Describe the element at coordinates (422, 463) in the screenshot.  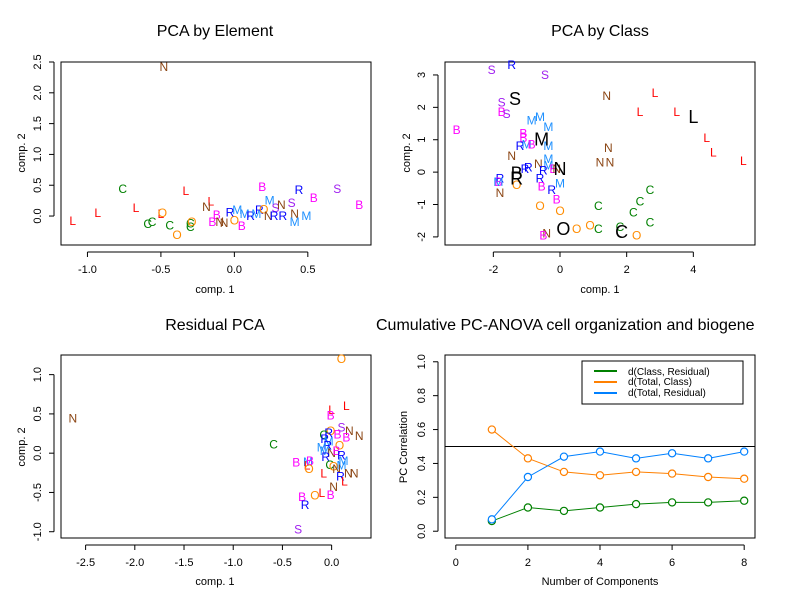
I see `y-tick-label: 0.4` at that location.